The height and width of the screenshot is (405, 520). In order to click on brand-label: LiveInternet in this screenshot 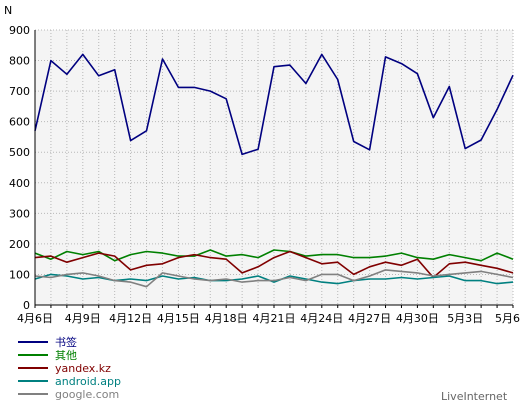, I will do `click(474, 396)`.